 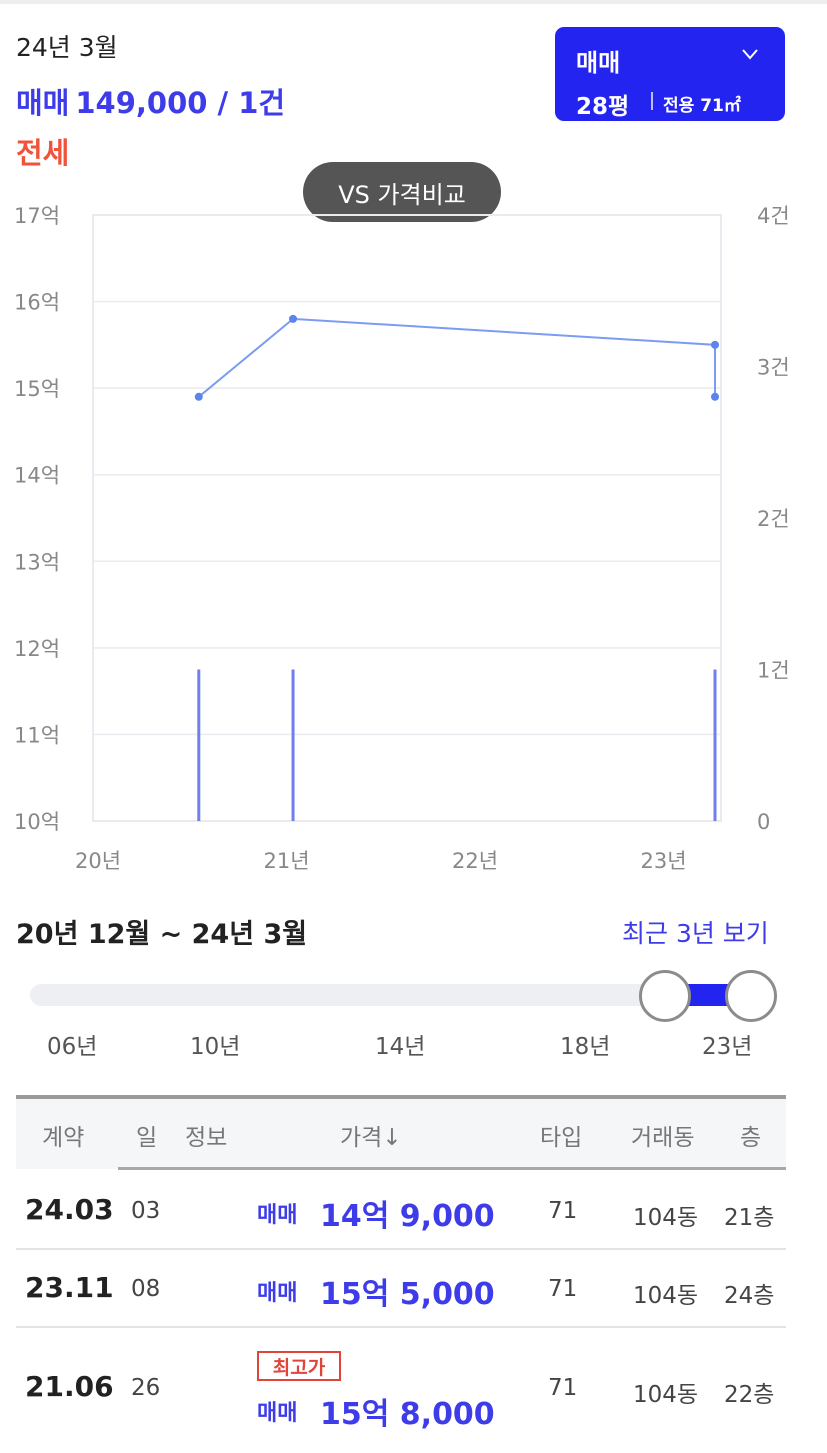 What do you see at coordinates (561, 1138) in the screenshot?
I see `header-type: 타입` at bounding box center [561, 1138].